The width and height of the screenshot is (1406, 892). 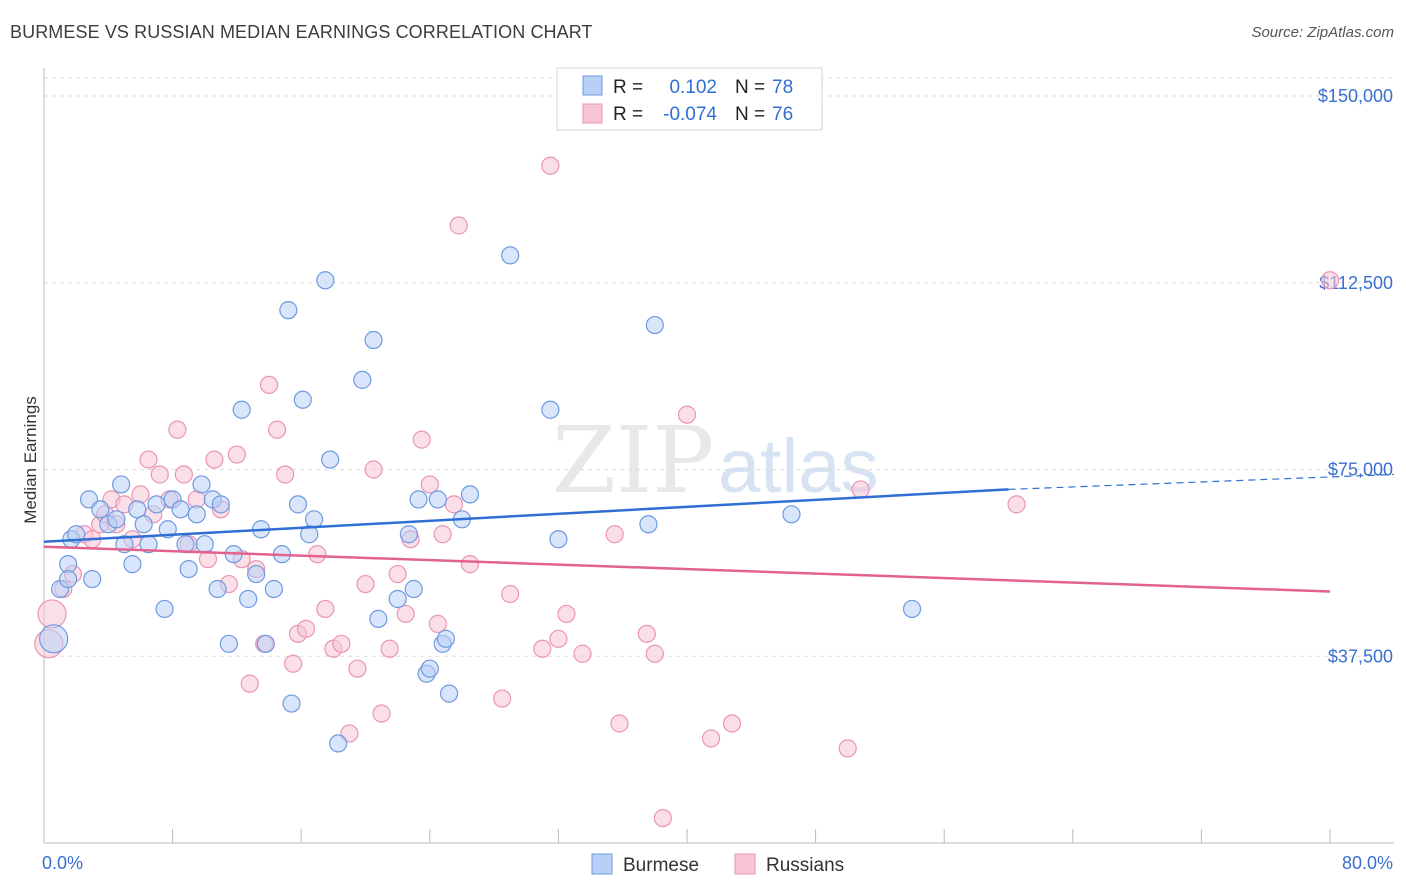 I want to click on legend-n-value-0: 78, so click(x=782, y=87).